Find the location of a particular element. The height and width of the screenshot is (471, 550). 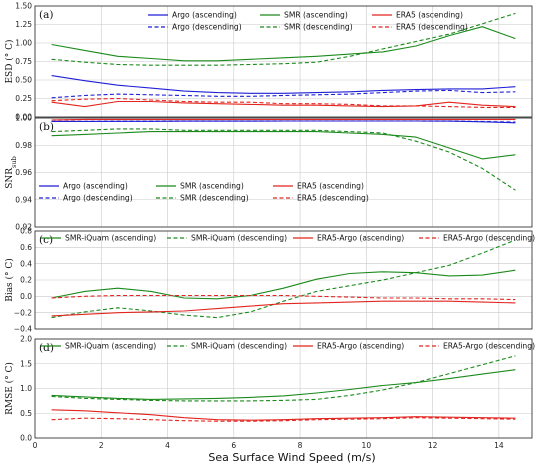

x-tick-label: 12 is located at coordinates (433, 445).